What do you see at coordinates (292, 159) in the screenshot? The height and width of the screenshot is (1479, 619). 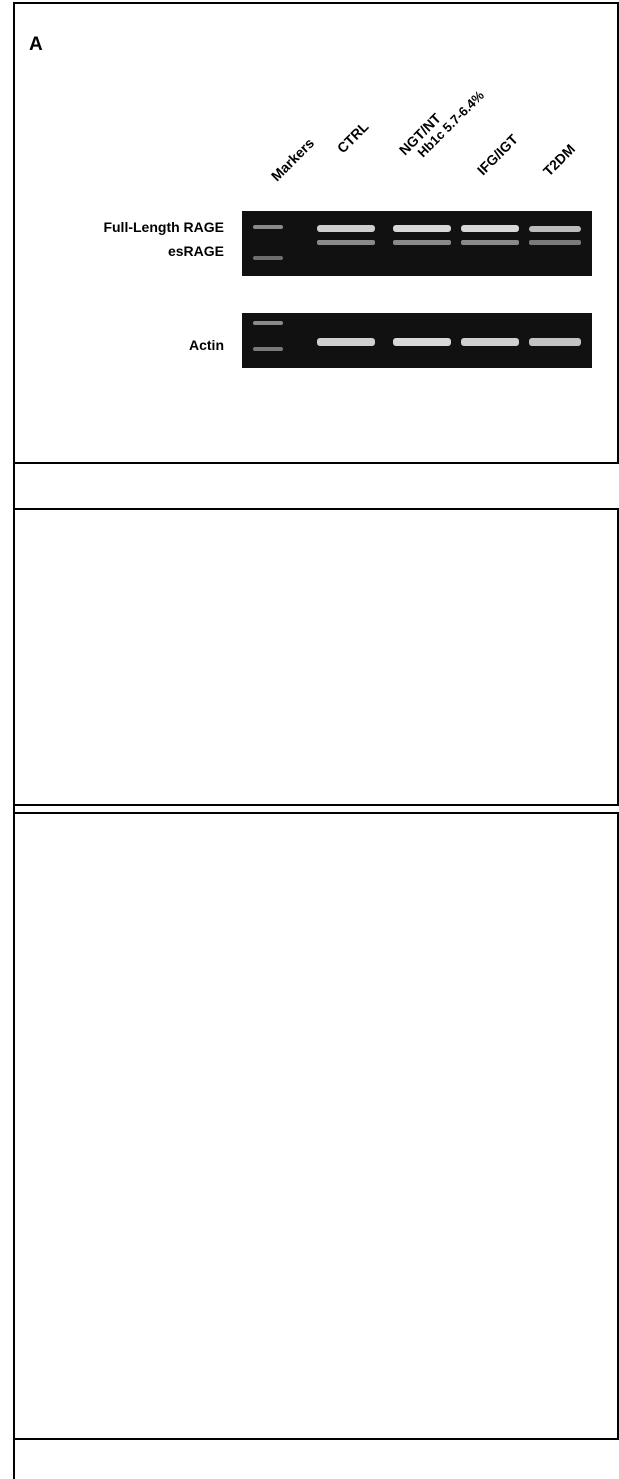 I see `lane-label-markers: Markers` at bounding box center [292, 159].